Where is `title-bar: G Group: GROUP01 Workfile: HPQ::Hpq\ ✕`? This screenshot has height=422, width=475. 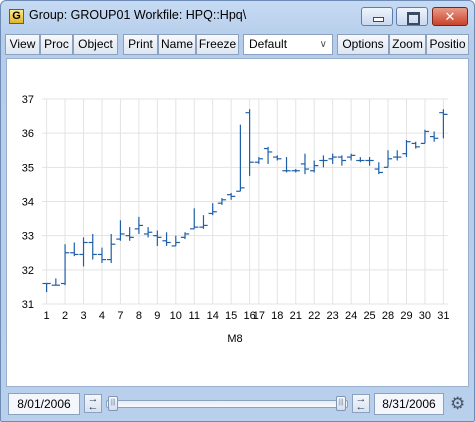
title-bar: G Group: GROUP01 Workfile: HPQ::Hpq\ ✕ is located at coordinates (237, 17).